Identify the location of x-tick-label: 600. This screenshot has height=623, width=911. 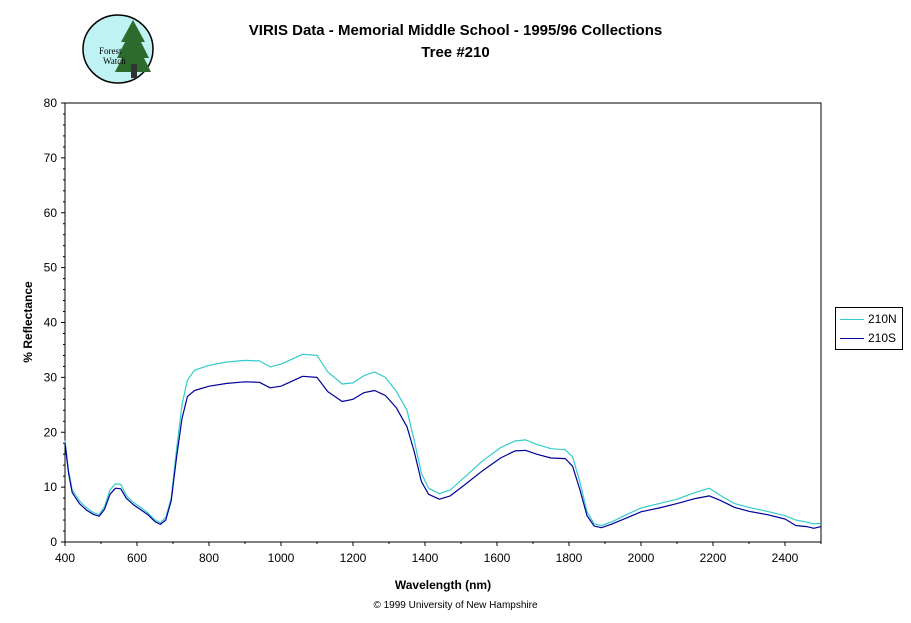
(137, 558).